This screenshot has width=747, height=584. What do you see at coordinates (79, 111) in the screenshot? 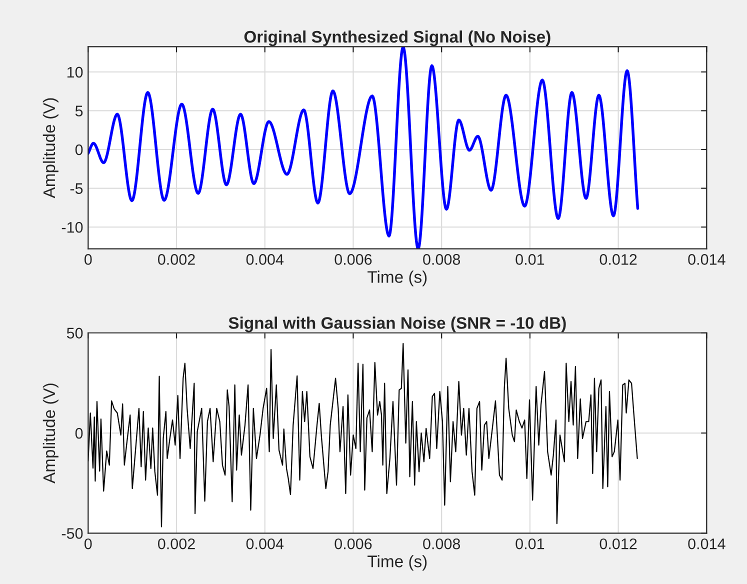
I see `y-tick-label: 5` at bounding box center [79, 111].